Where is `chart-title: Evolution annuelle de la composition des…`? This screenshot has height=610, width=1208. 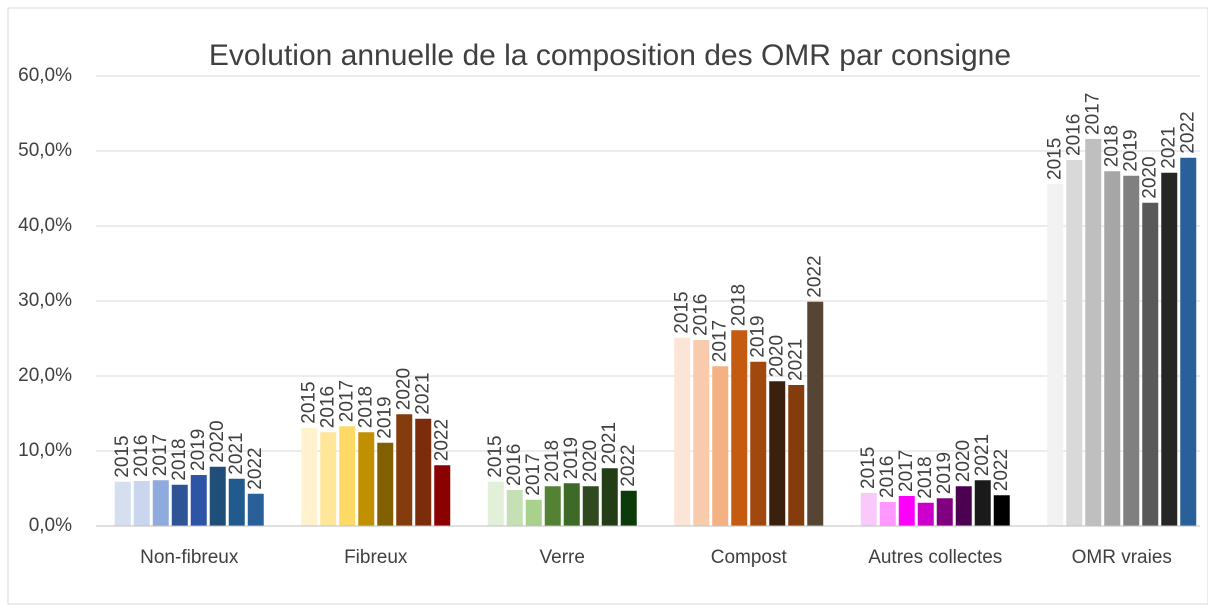
chart-title: Evolution annuelle de la composition des… is located at coordinates (610, 55).